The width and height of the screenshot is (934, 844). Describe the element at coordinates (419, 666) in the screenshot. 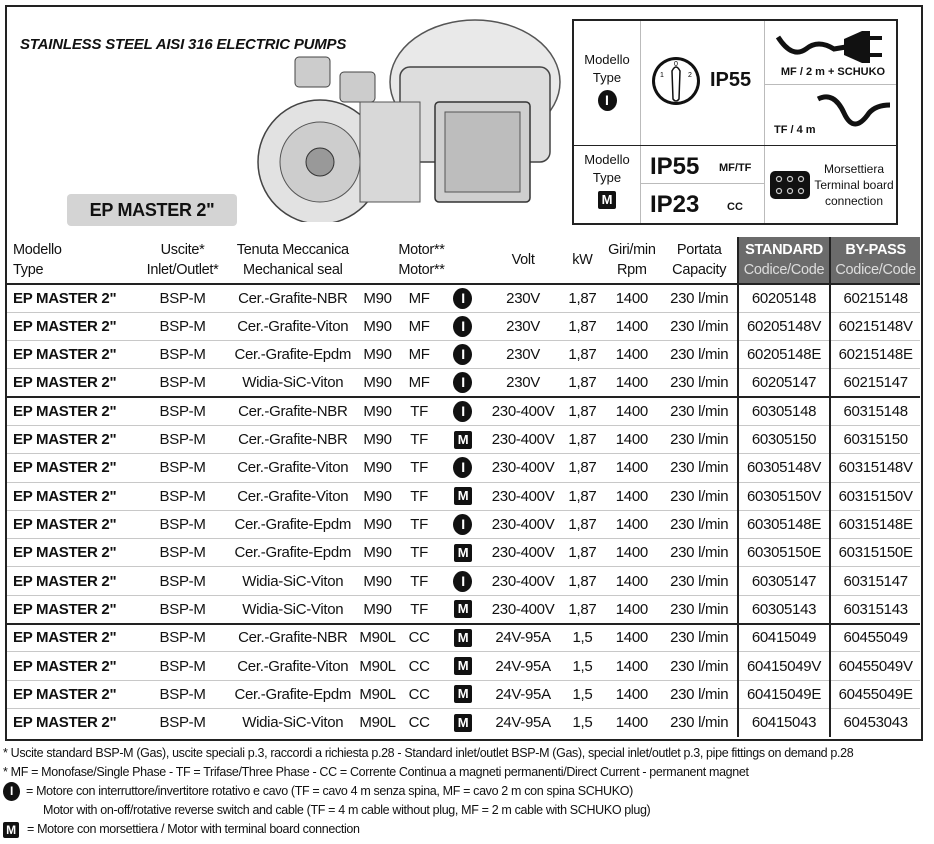

I see `table-cell: CC` at that location.